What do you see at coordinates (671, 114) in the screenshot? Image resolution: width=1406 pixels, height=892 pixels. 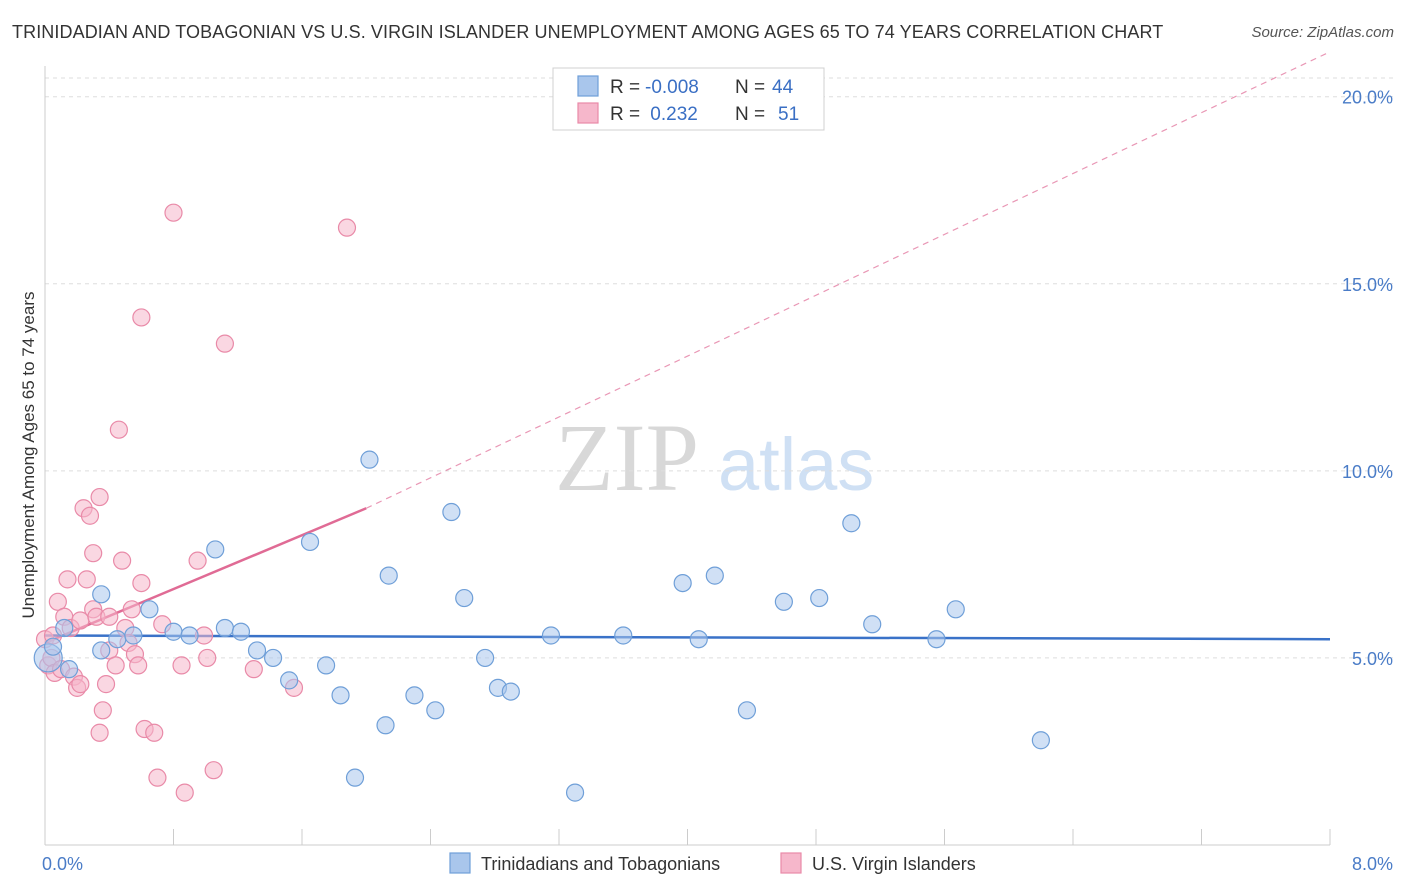 I see `legend-r-value-2: 0.232` at bounding box center [671, 114].